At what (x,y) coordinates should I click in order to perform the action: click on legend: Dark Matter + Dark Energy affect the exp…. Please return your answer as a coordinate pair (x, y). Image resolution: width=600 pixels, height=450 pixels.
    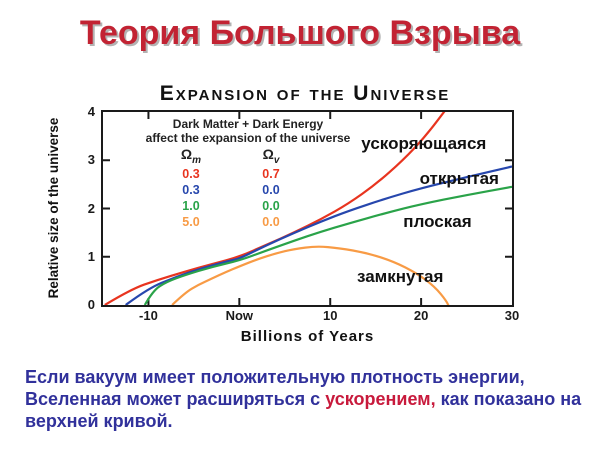
    Looking at the image, I should click on (248, 173).